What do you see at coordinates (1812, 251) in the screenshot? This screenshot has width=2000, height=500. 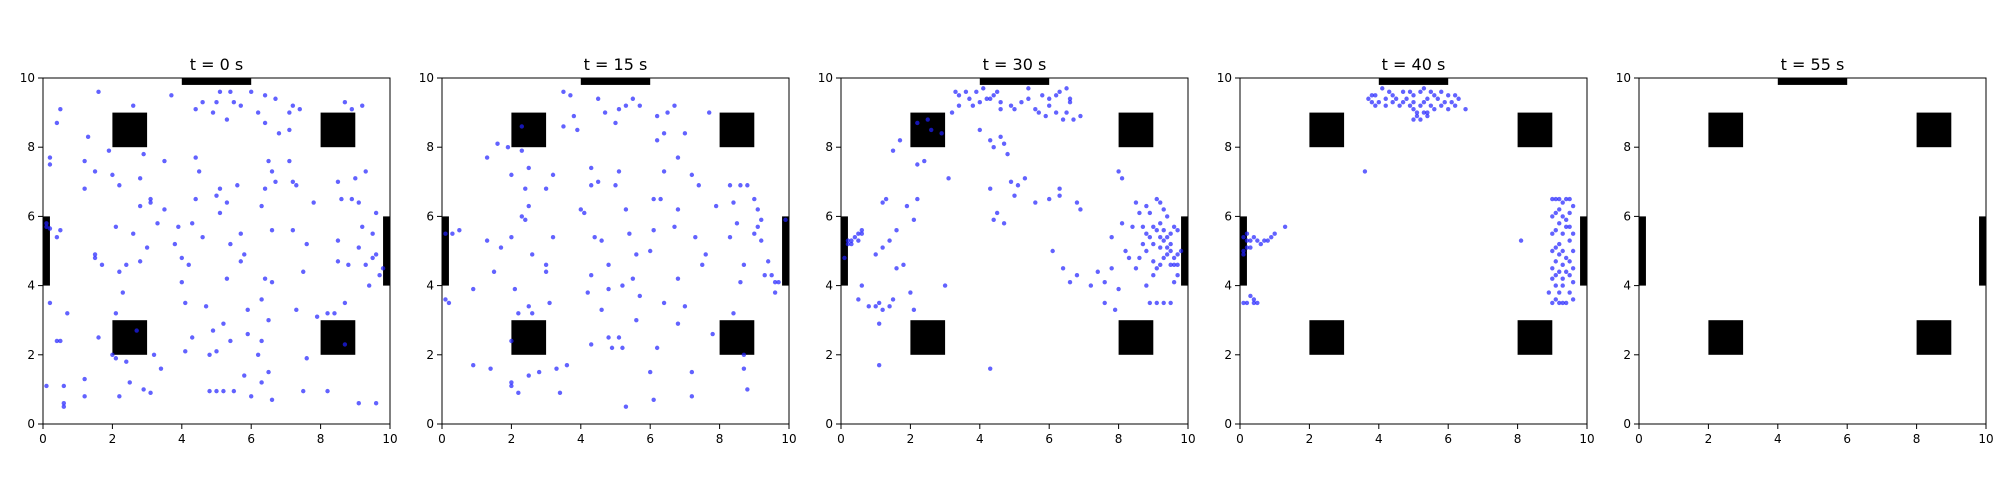 I see `axes-border` at bounding box center [1812, 251].